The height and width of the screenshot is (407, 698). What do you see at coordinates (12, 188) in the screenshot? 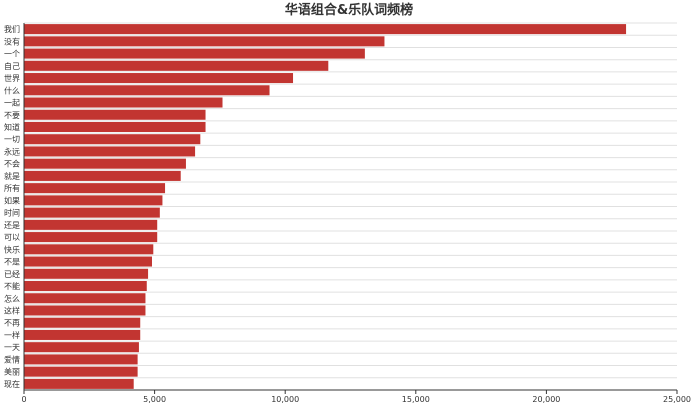
I see `category-label: 所有` at bounding box center [12, 188].